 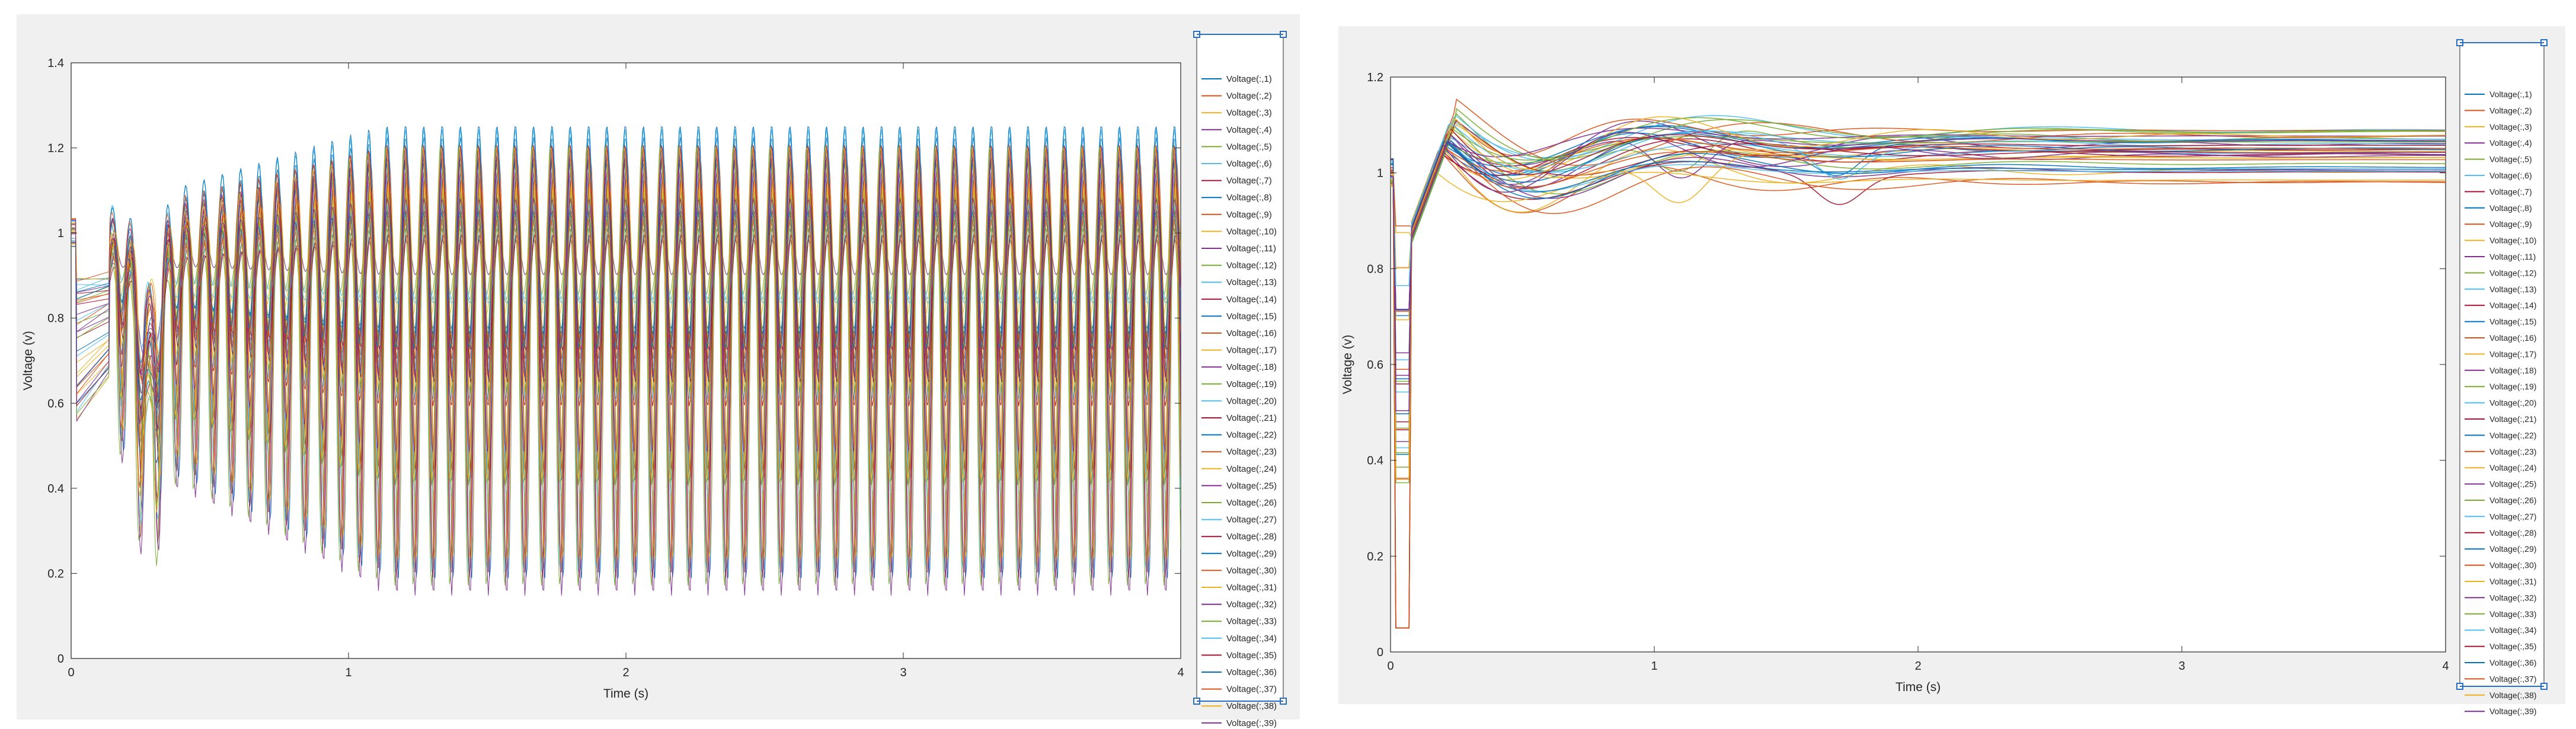 I want to click on legend-label: Voltage(:,3), so click(x=1249, y=113).